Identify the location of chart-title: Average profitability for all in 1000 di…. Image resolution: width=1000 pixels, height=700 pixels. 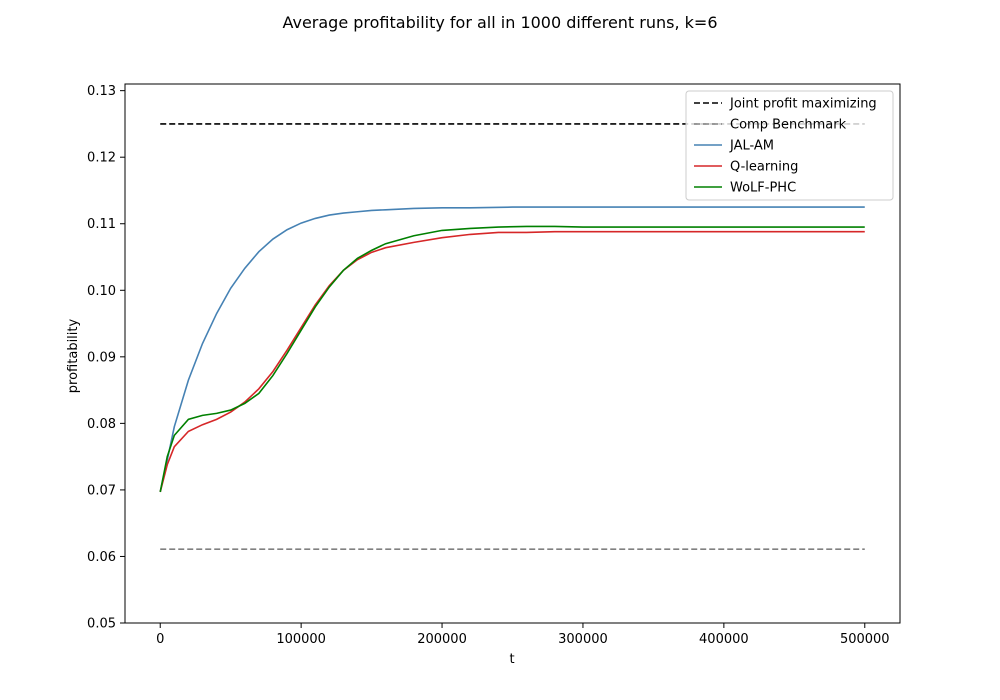
(499, 22).